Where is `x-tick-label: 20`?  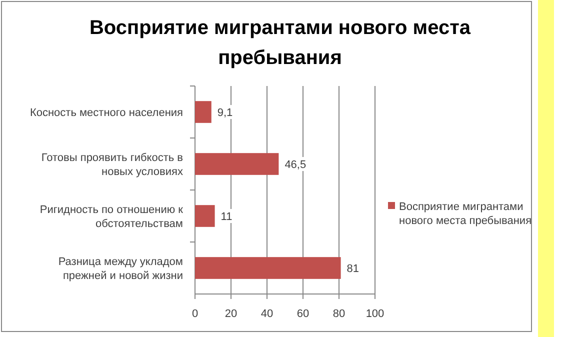
x-tick-label: 20 is located at coordinates (231, 314).